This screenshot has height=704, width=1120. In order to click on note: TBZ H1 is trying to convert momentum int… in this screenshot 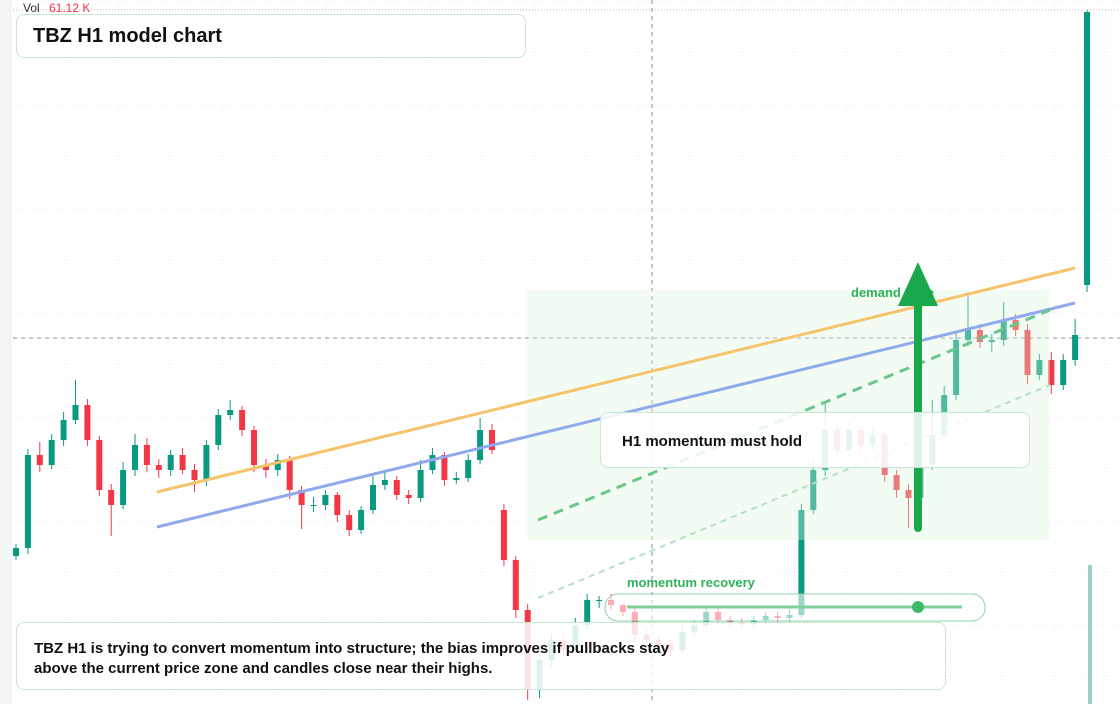, I will do `click(352, 658)`.